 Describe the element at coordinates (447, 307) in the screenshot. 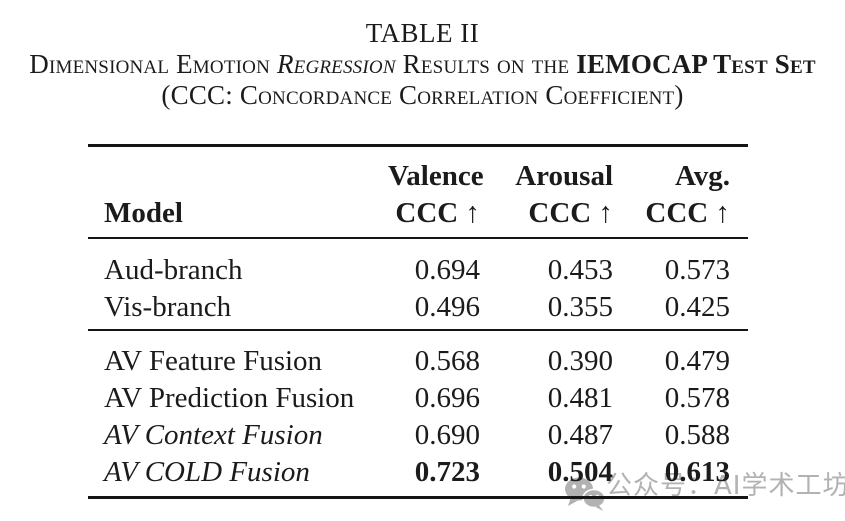

I see `valence-value: 0.496` at that location.